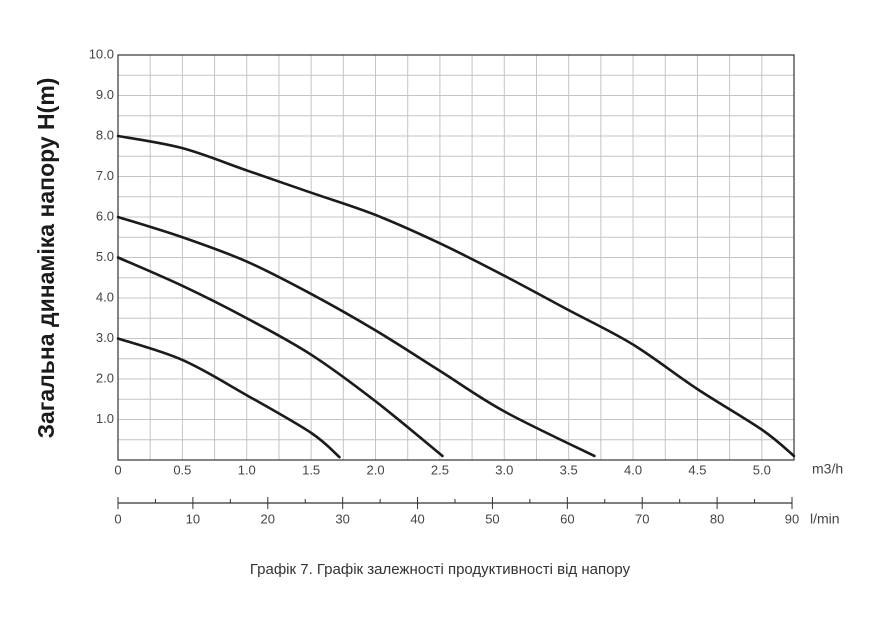 The image size is (878, 627). What do you see at coordinates (268, 518) in the screenshot?
I see `x2-tick-label: 20` at bounding box center [268, 518].